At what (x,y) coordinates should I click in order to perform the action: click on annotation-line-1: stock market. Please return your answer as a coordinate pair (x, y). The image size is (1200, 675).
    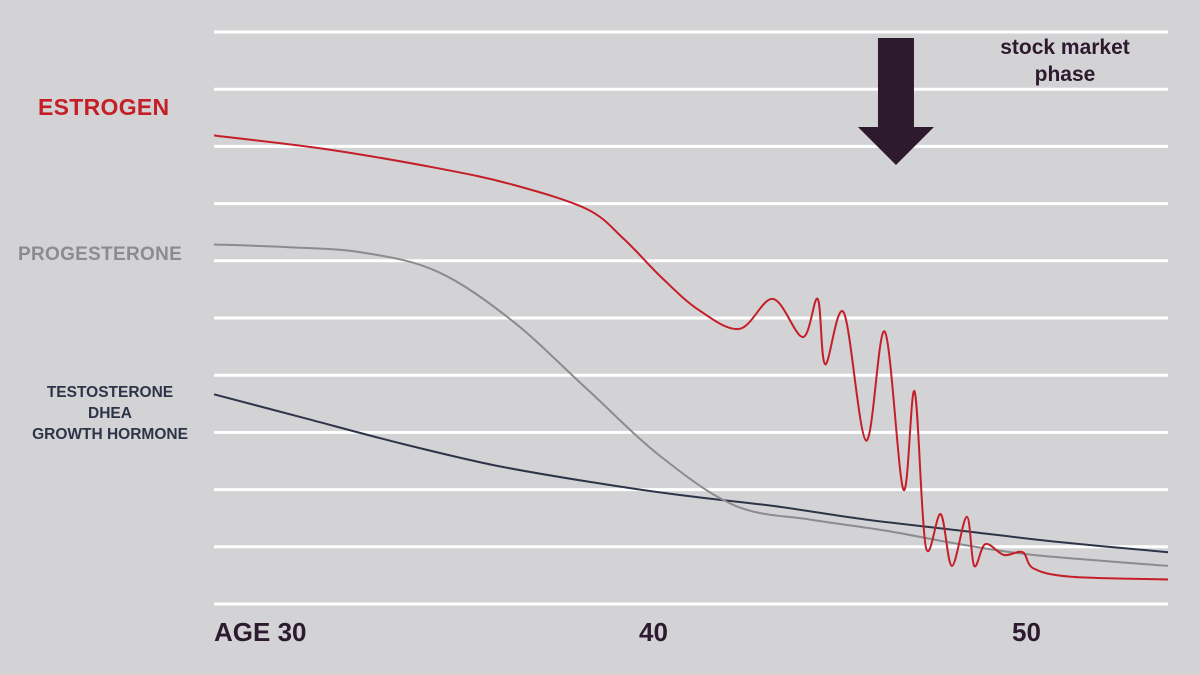
    Looking at the image, I should click on (1065, 47).